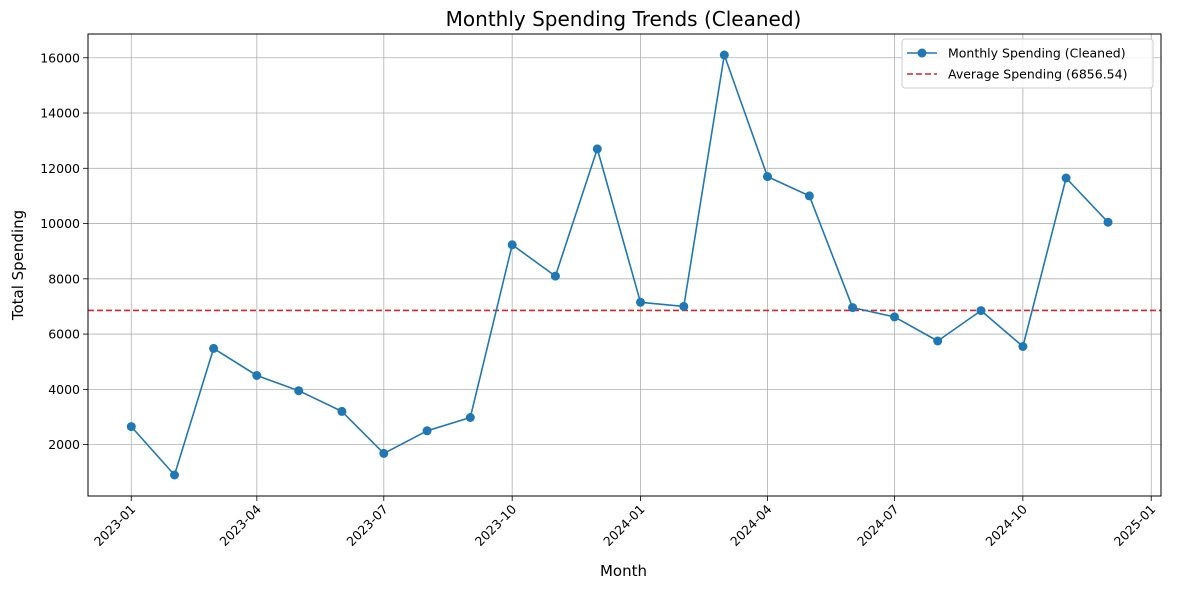  Describe the element at coordinates (60, 168) in the screenshot. I see `y-tick-label: 12000` at that location.